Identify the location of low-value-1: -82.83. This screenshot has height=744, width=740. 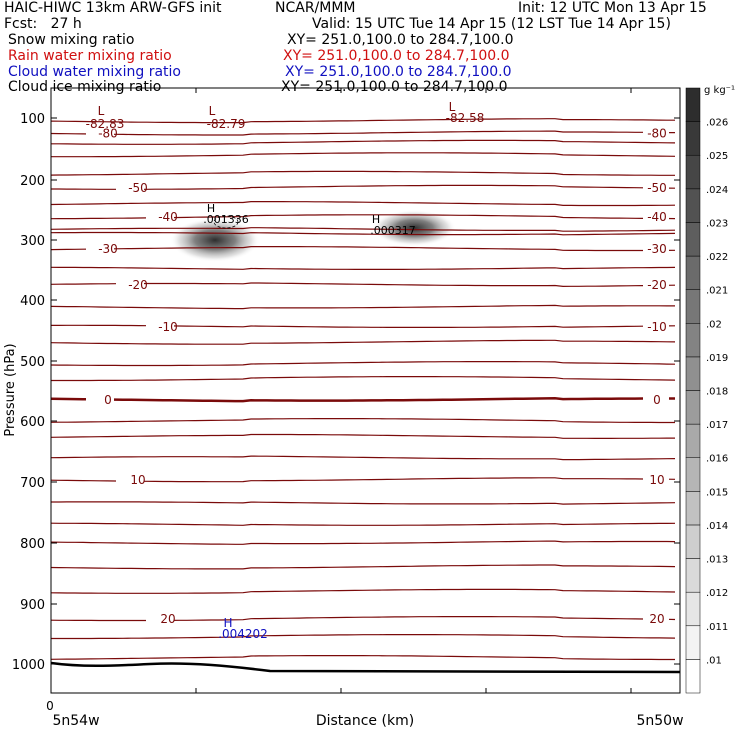
(105, 124).